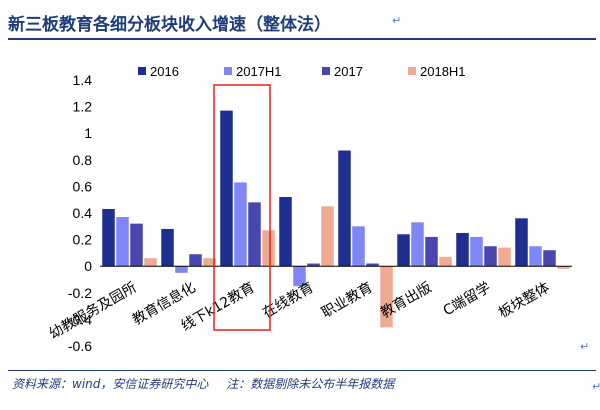 This screenshot has width=600, height=410. Describe the element at coordinates (83, 240) in the screenshot. I see `y-tick-label: 0.2` at that location.